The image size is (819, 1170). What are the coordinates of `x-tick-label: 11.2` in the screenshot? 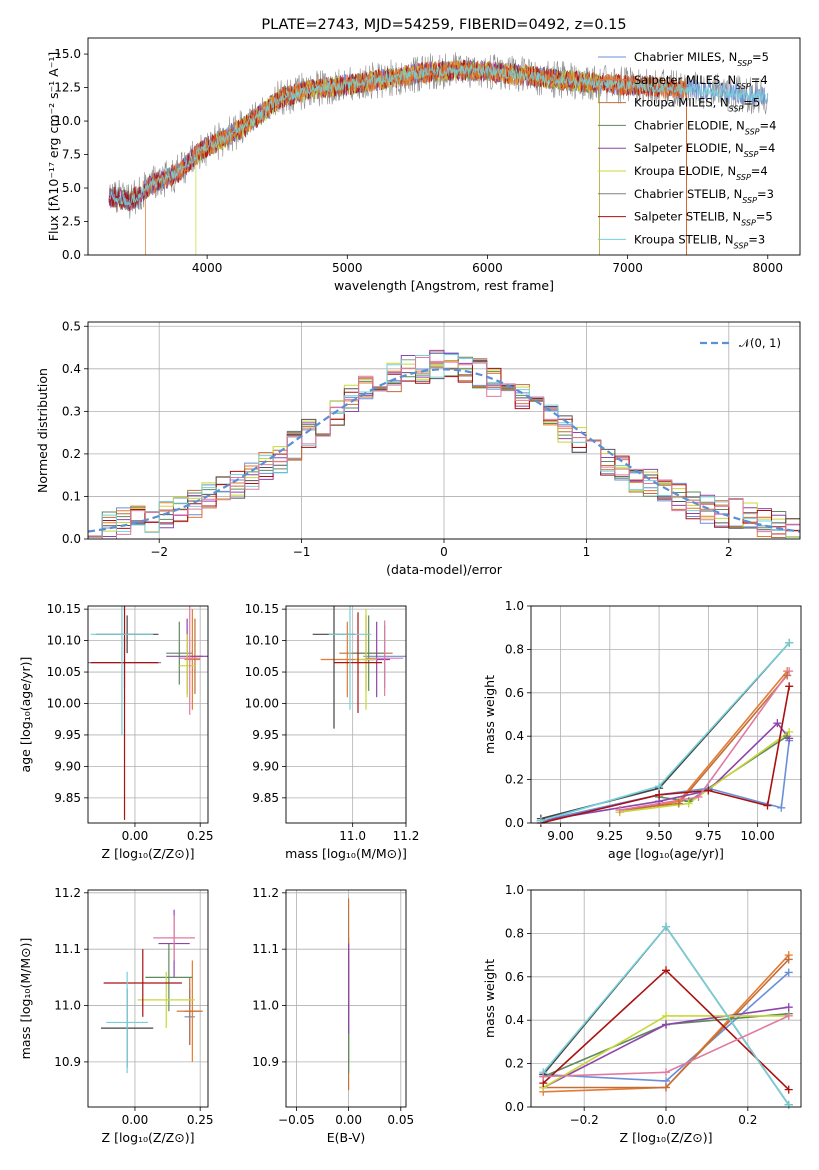 It's located at (406, 836).